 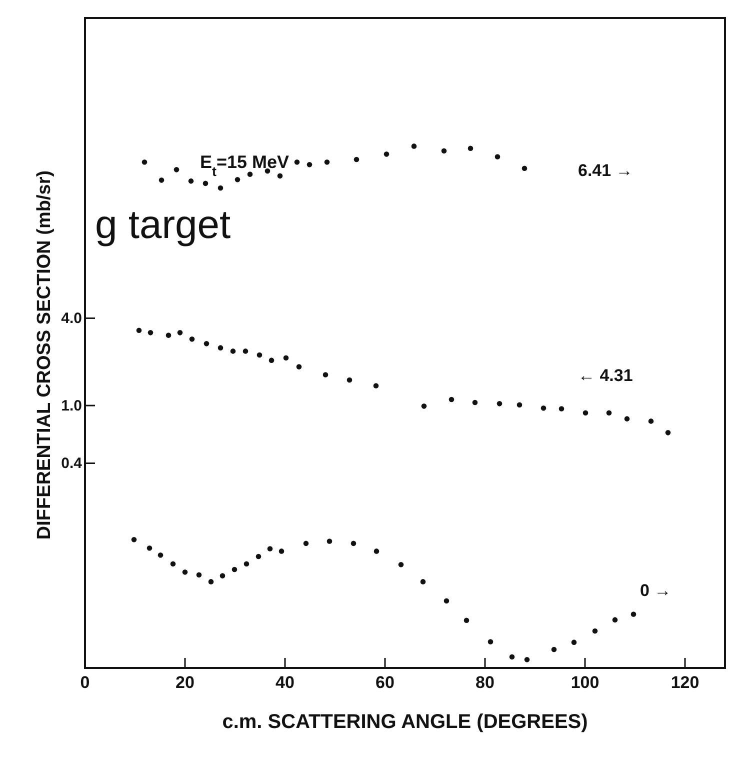 I want to click on annotation: 6.41 →, so click(x=605, y=170).